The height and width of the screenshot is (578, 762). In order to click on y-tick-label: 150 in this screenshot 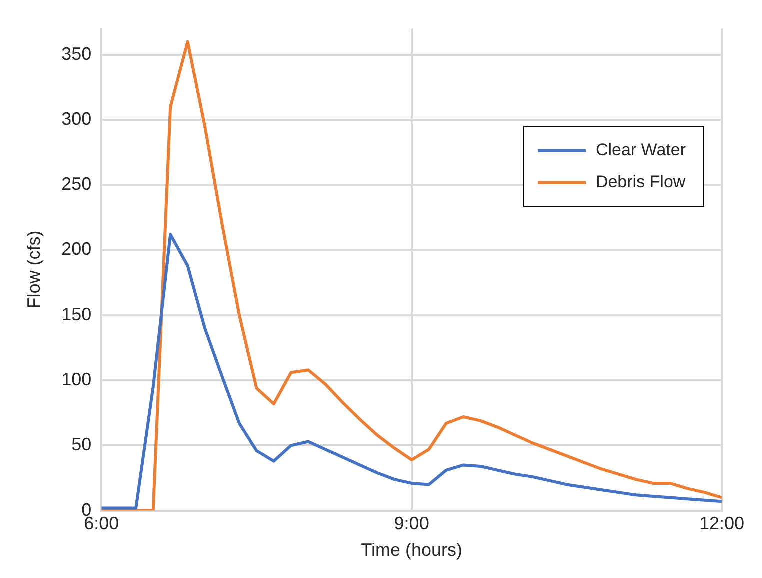, I will do `click(77, 314)`.